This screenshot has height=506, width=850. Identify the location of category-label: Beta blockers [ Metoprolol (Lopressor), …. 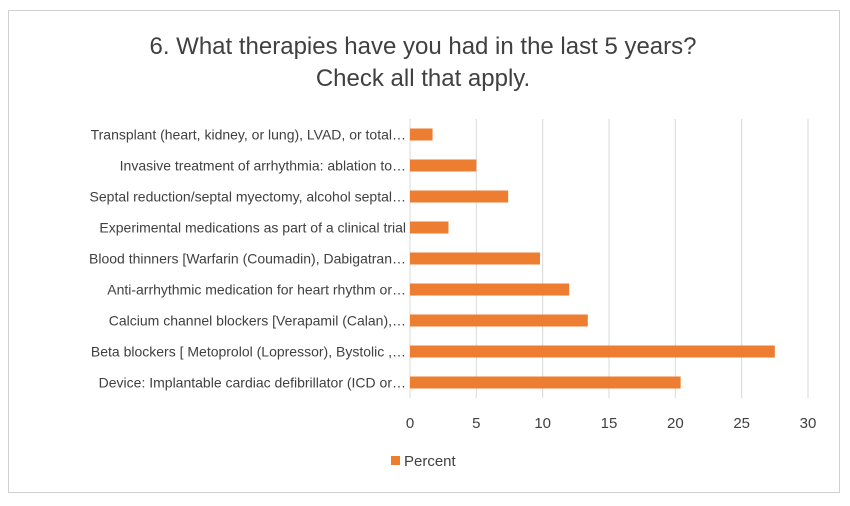
(248, 352).